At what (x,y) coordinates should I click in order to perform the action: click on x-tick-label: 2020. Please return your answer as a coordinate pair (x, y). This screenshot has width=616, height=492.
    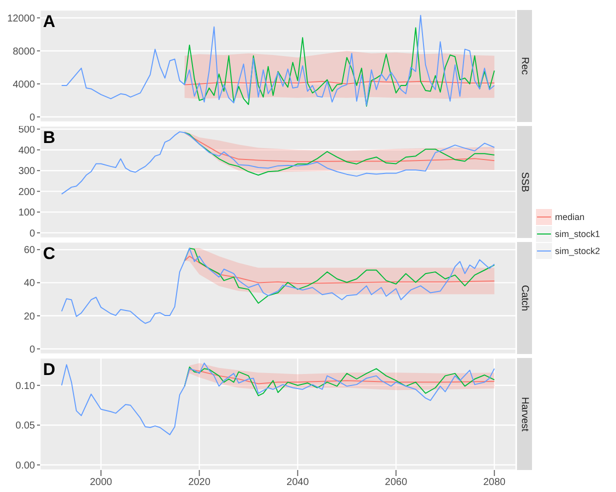
    Looking at the image, I should click on (199, 482).